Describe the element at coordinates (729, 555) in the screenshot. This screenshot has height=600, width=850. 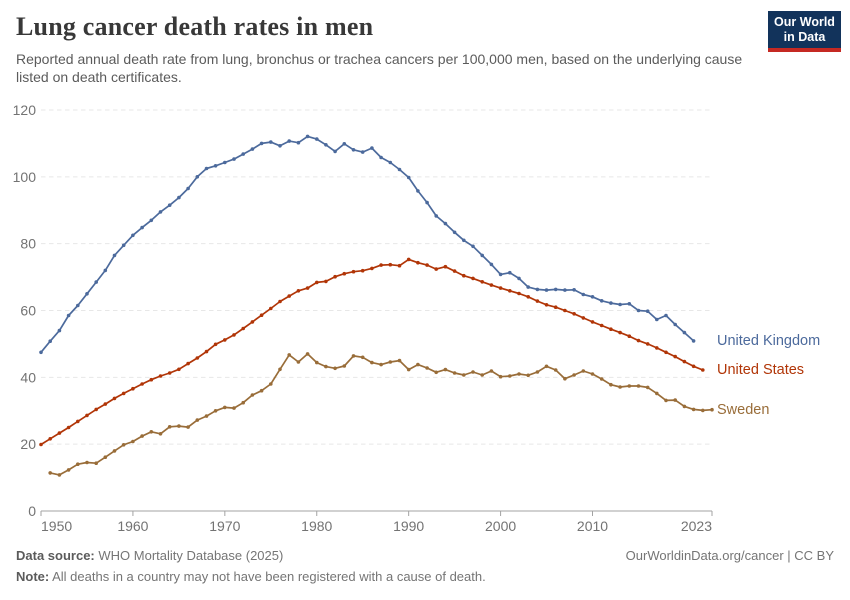
I see `owid-cc-by-link: OurWorldinData.org/cancer | CC BY` at that location.